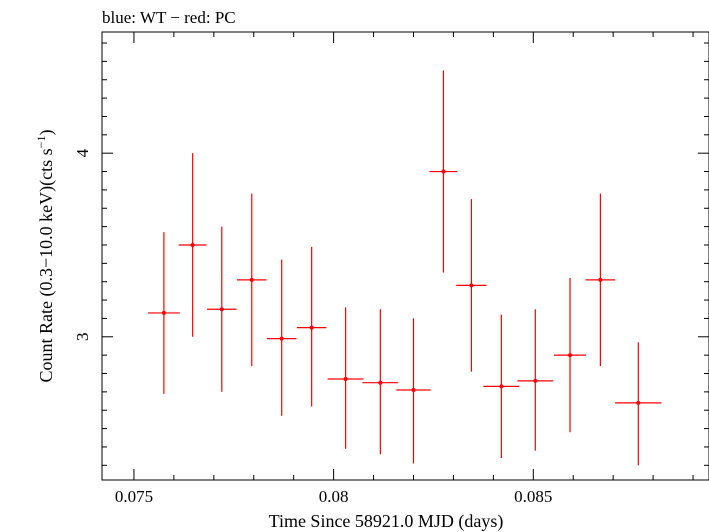  What do you see at coordinates (82, 244) in the screenshot?
I see `y-tick-labels: 34` at bounding box center [82, 244].